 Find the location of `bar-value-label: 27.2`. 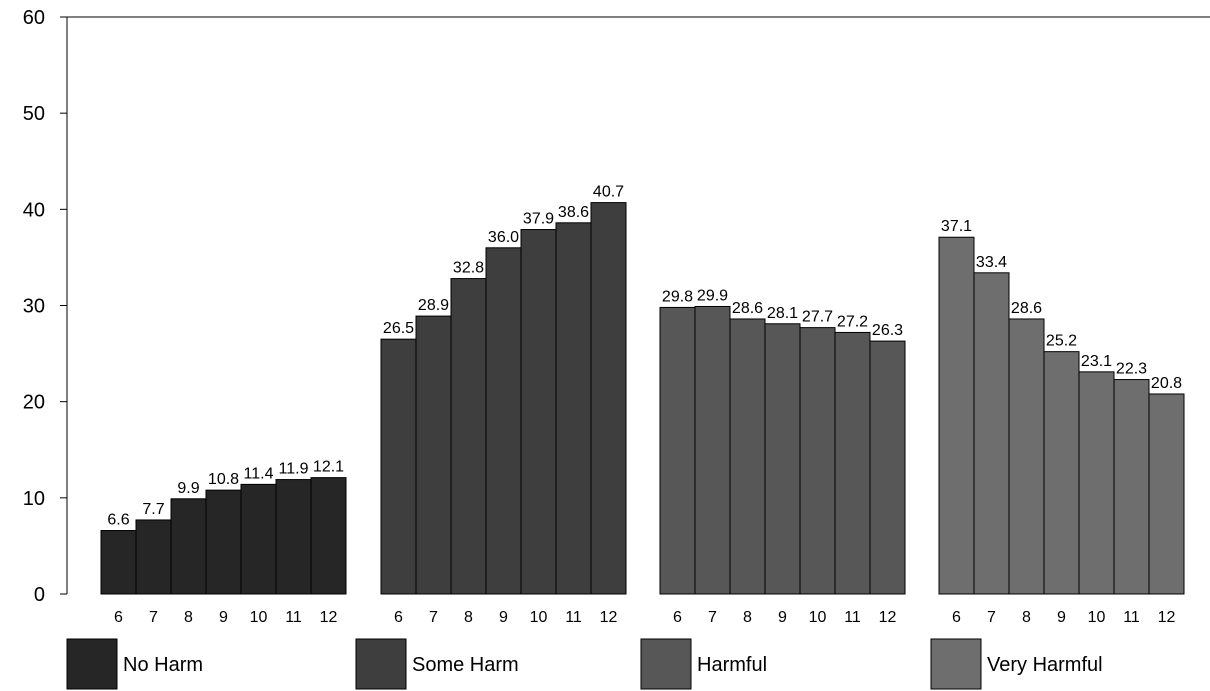

bar-value-label: 27.2 is located at coordinates (852, 321).